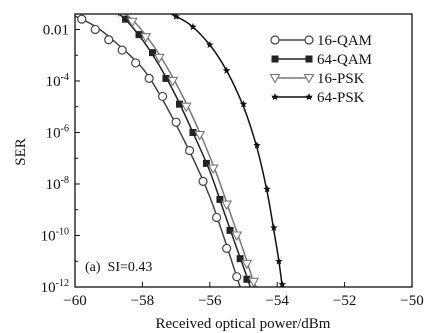  Describe the element at coordinates (341, 79) in the screenshot. I see `legend-label-16-psk: 16-PSK` at that location.